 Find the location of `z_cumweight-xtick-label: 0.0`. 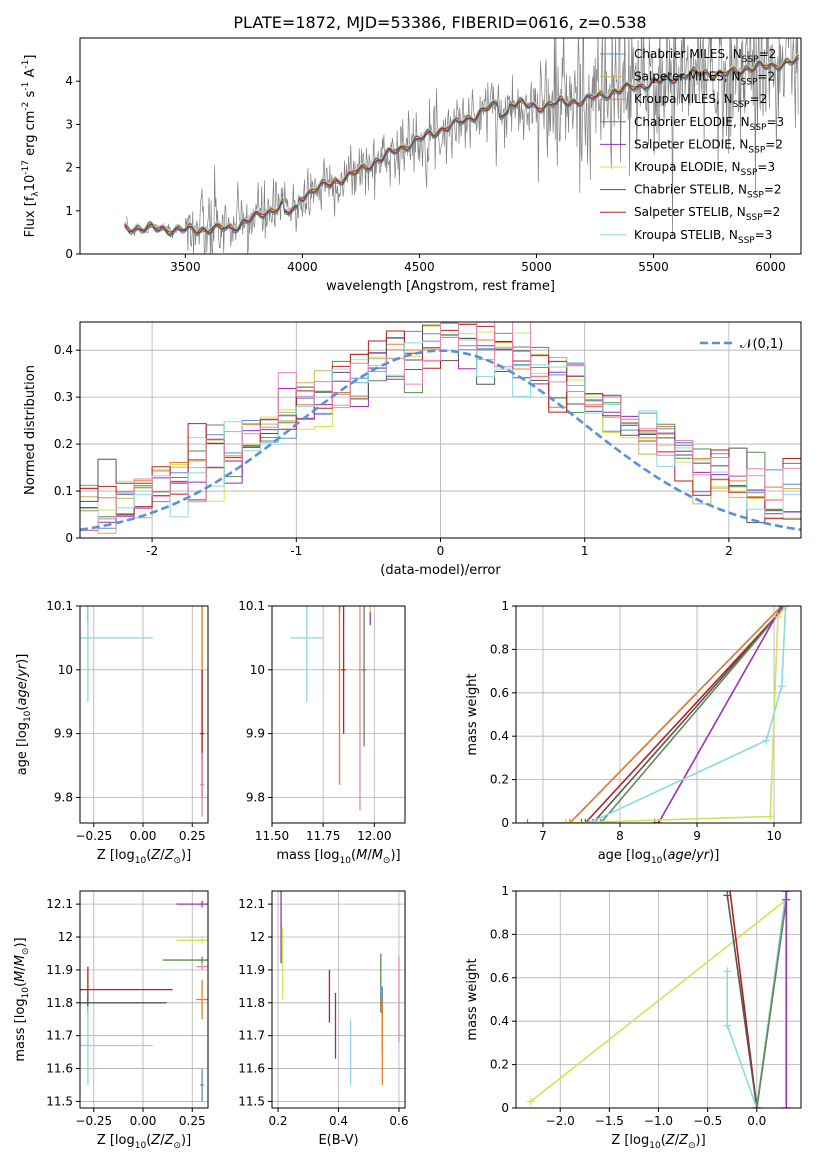

z_cumweight-xtick-label: 0.0 is located at coordinates (756, 1121).